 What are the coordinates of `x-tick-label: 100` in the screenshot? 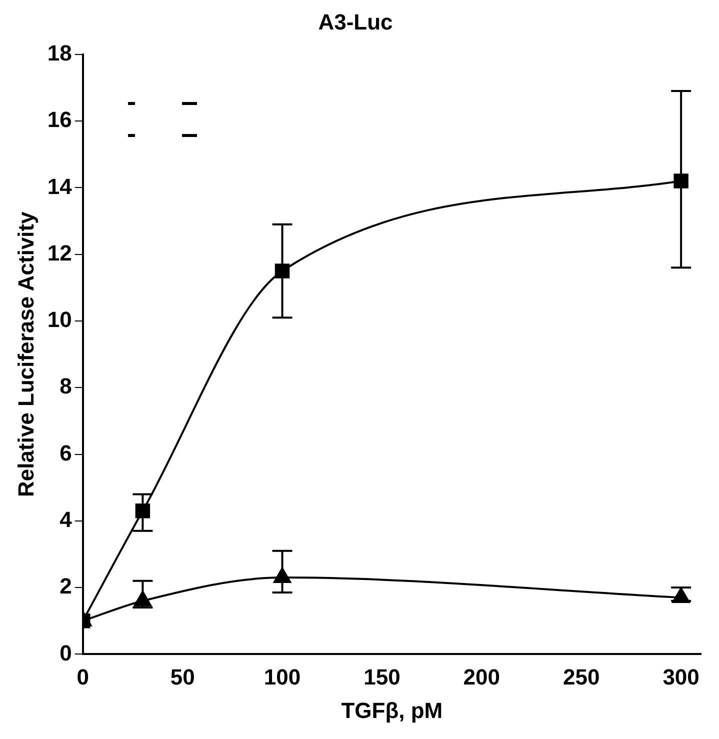 It's located at (282, 677).